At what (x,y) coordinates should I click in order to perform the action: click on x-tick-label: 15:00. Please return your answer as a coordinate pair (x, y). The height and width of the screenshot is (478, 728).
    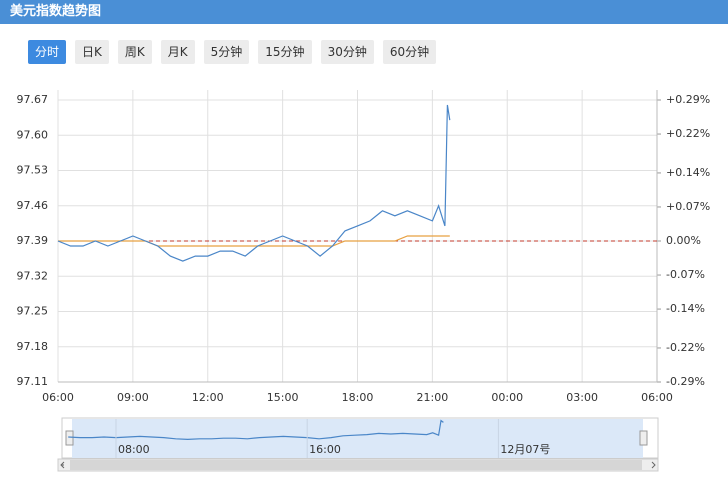
    Looking at the image, I should click on (283, 397).